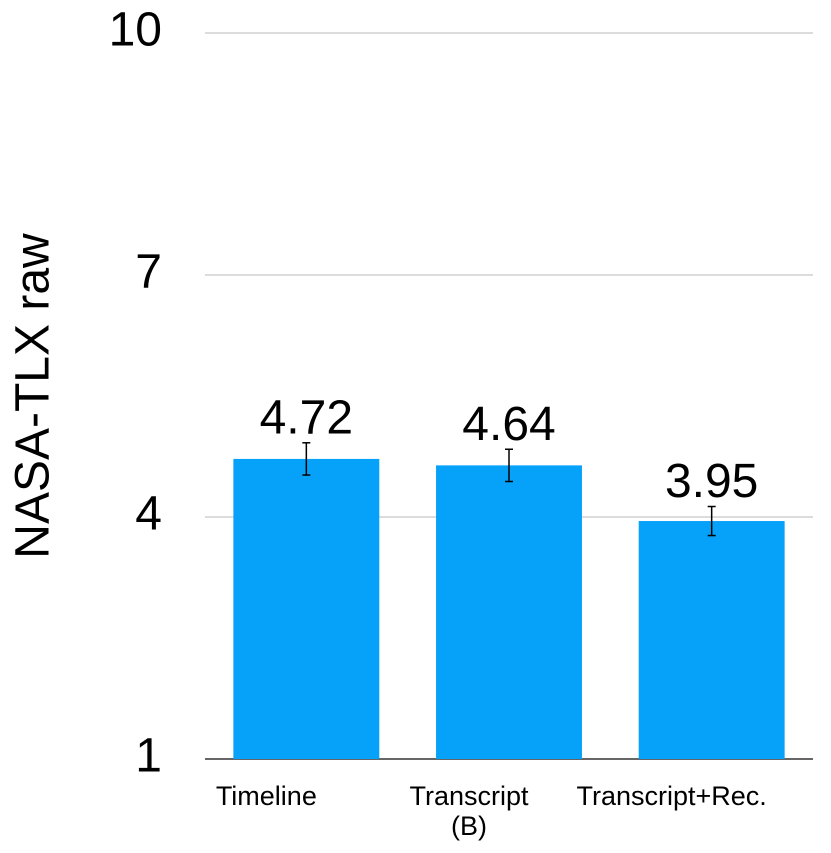 This screenshot has width=831, height=853. Describe the element at coordinates (306, 417) in the screenshot. I see `value-label: 4.72` at that location.